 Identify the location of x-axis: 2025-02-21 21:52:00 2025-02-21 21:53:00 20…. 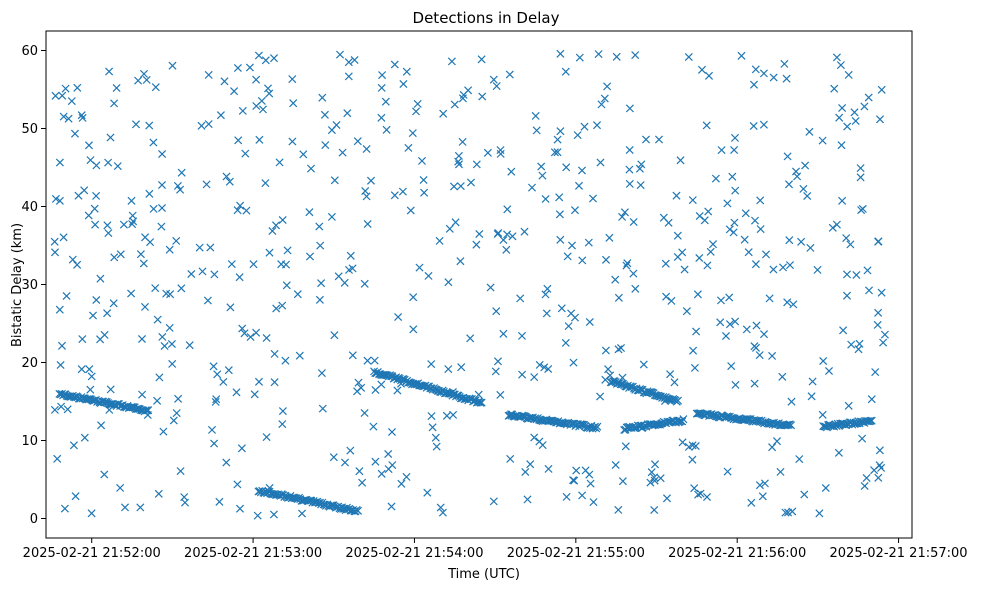
(495, 549).